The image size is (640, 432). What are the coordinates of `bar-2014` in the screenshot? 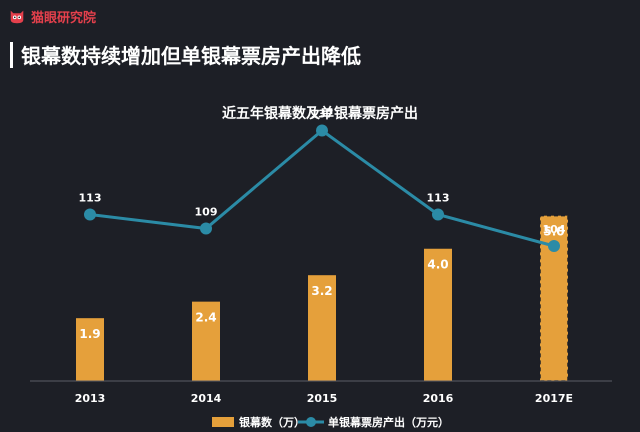 It's located at (206, 341).